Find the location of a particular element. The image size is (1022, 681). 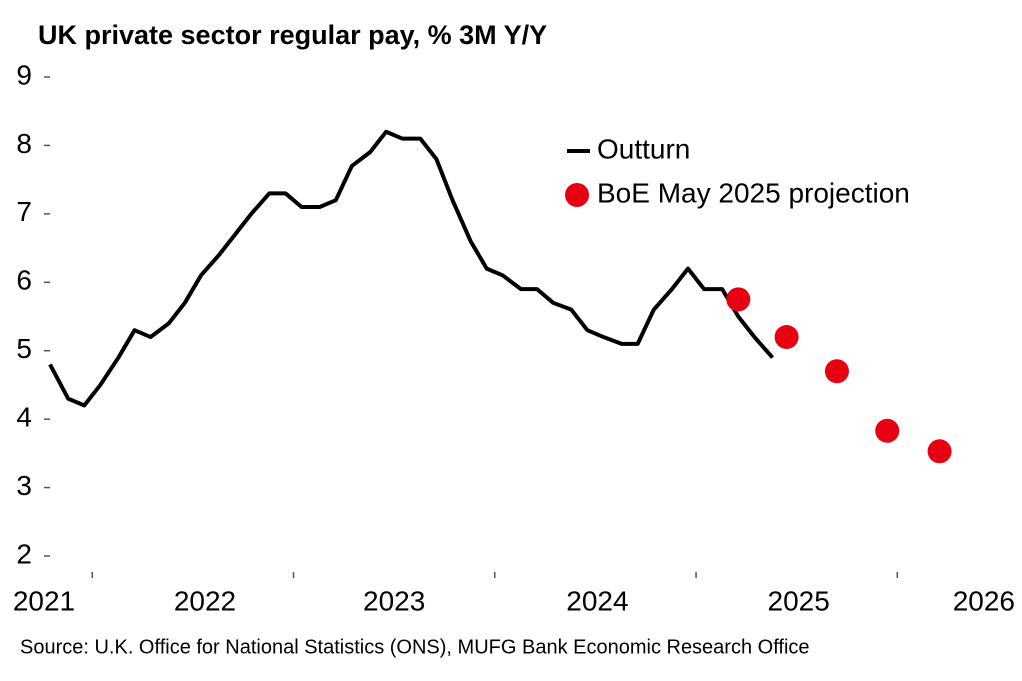

y-tick-label: 5 is located at coordinates (24, 348).